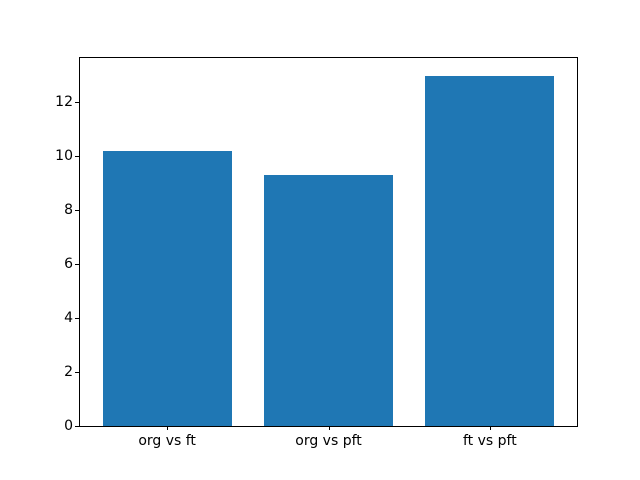 This screenshot has height=480, width=640. Describe the element at coordinates (64, 102) in the screenshot. I see `y-tick-label: 12` at that location.